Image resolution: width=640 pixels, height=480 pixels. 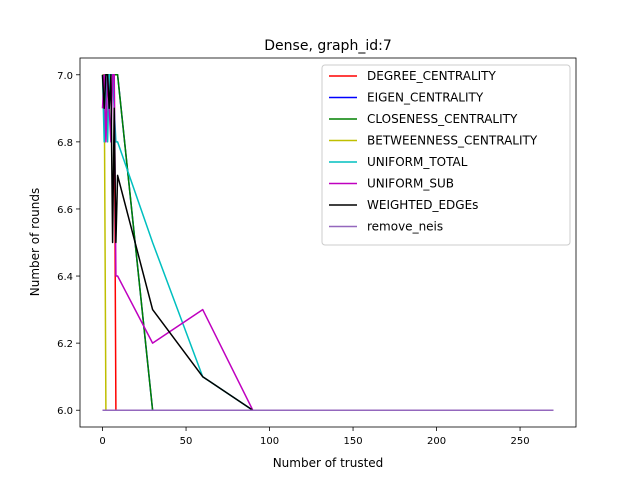 I want to click on chart-title: Dense, graph_id:7, so click(x=327, y=46).